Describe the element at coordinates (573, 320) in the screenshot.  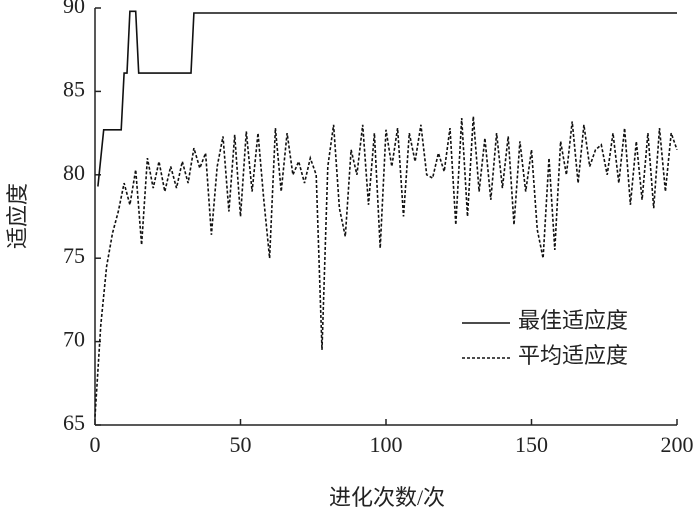
I see `legend-label: 最佳适应度` at that location.